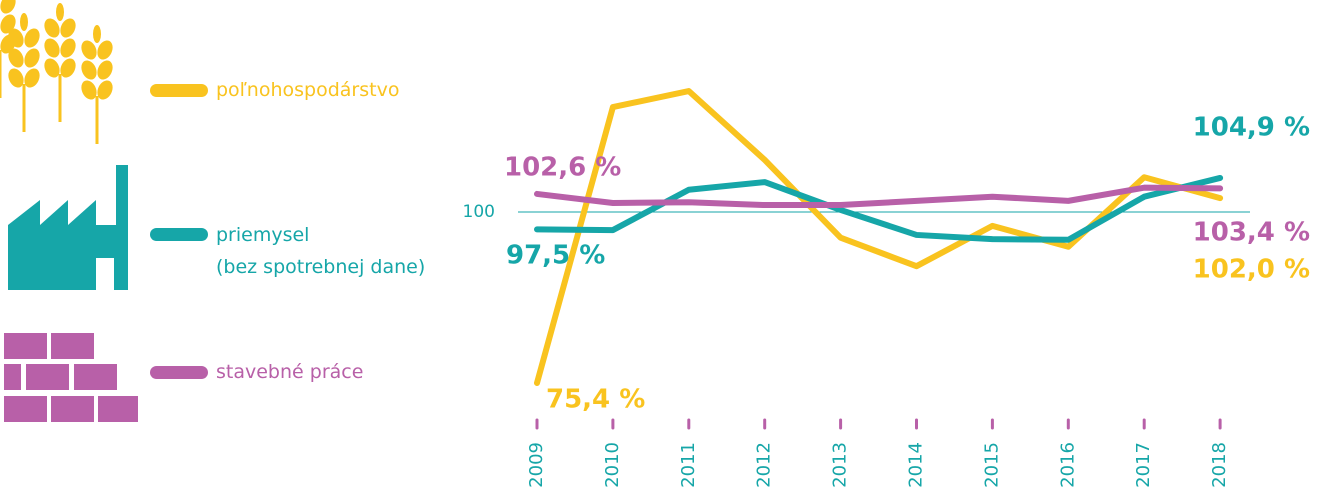 The height and width of the screenshot is (495, 1329). Describe the element at coordinates (308, 90) in the screenshot. I see `legend-label: poľnohospodárstvo` at that location.